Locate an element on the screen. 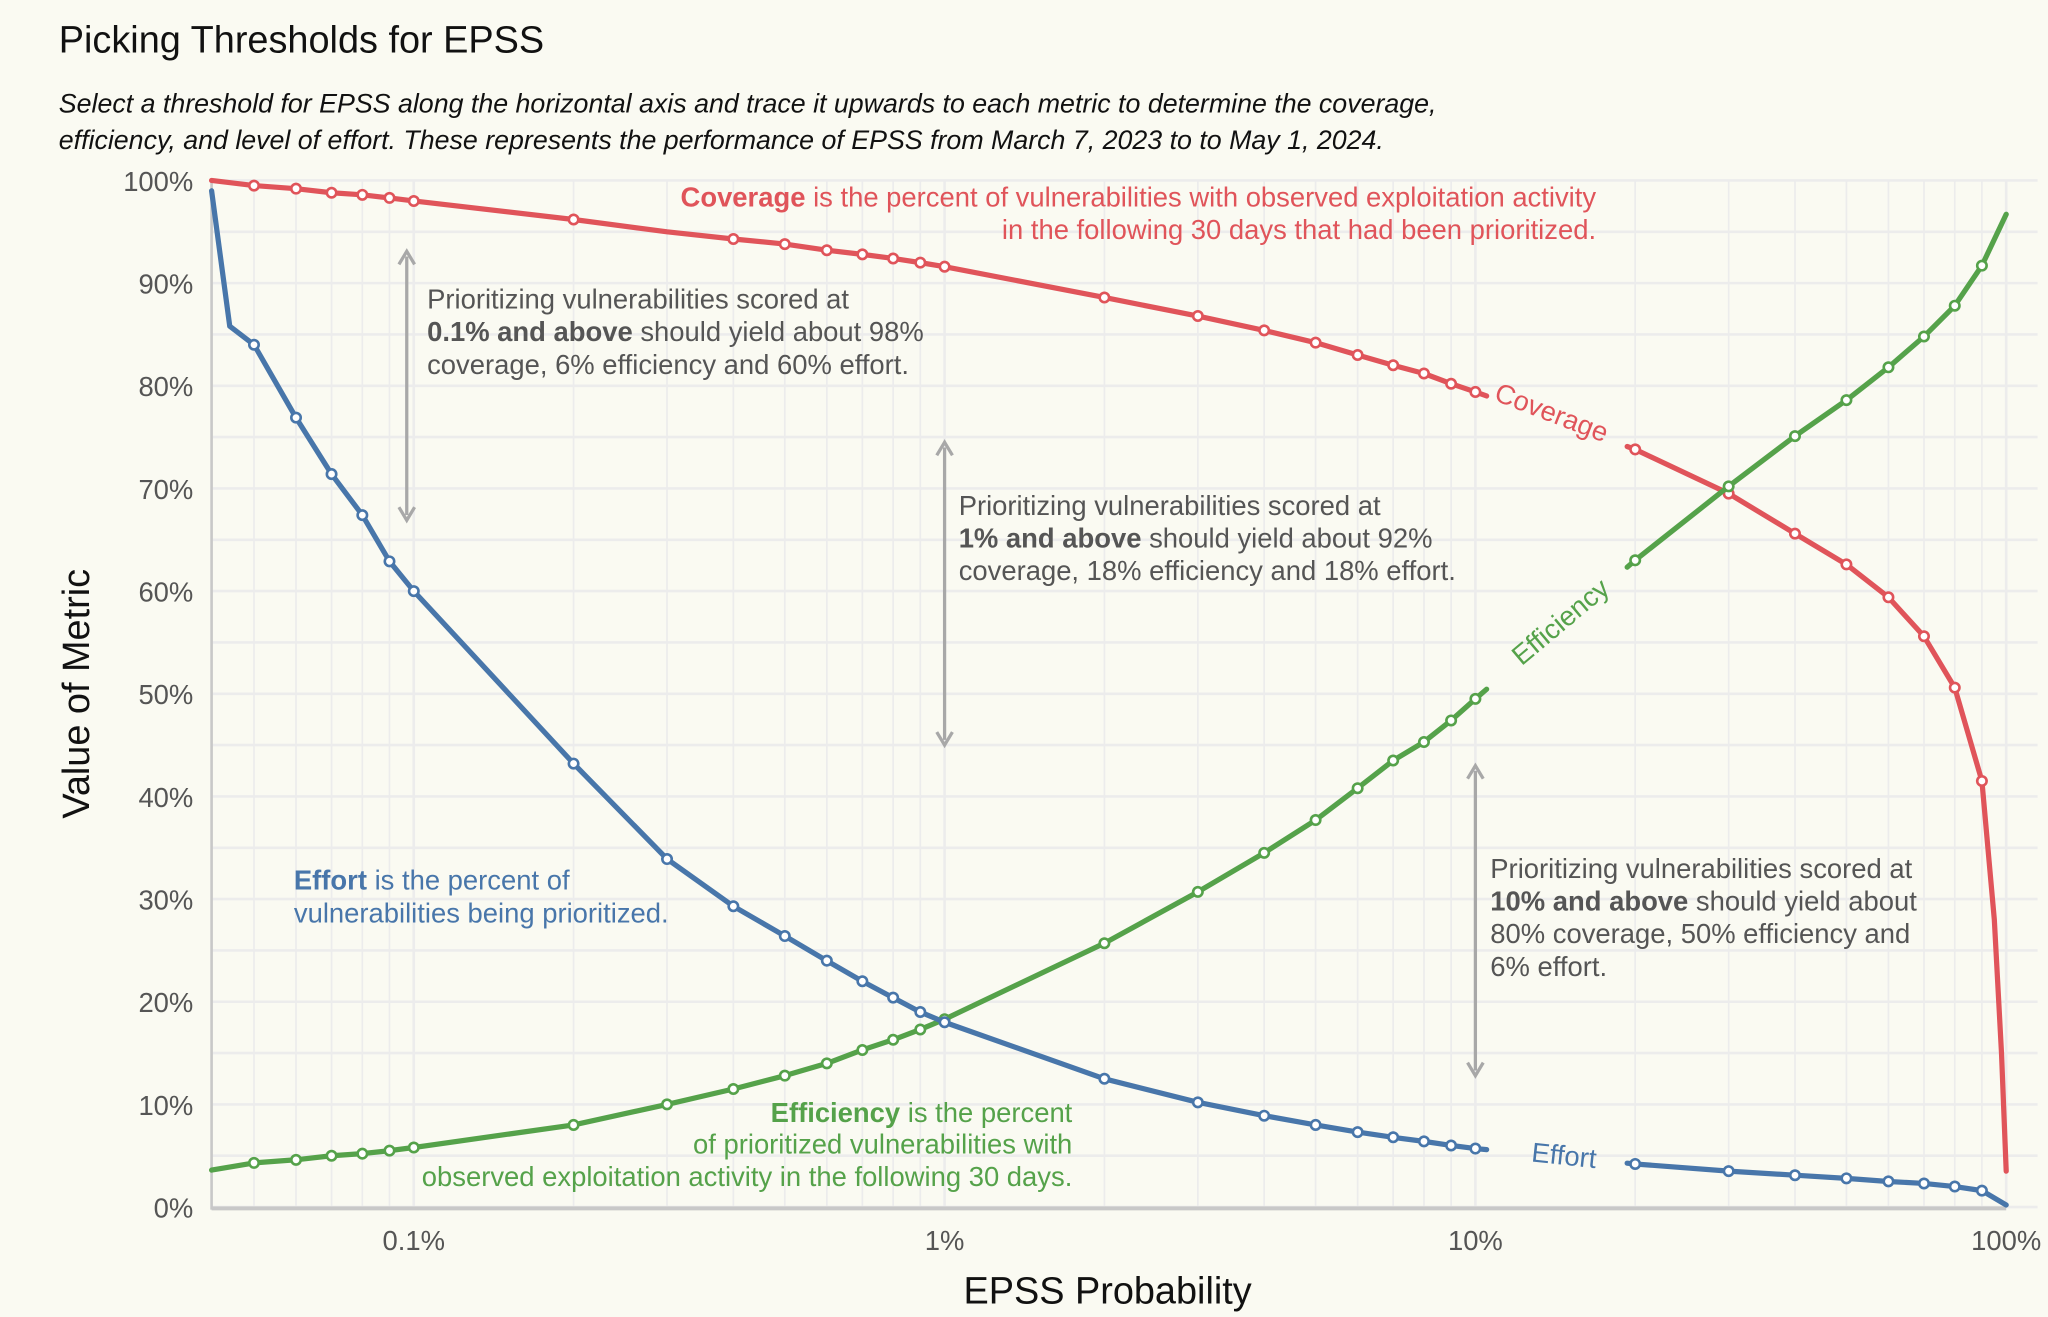  effort-note-line-1: Effort is the percent of is located at coordinates (432, 880).